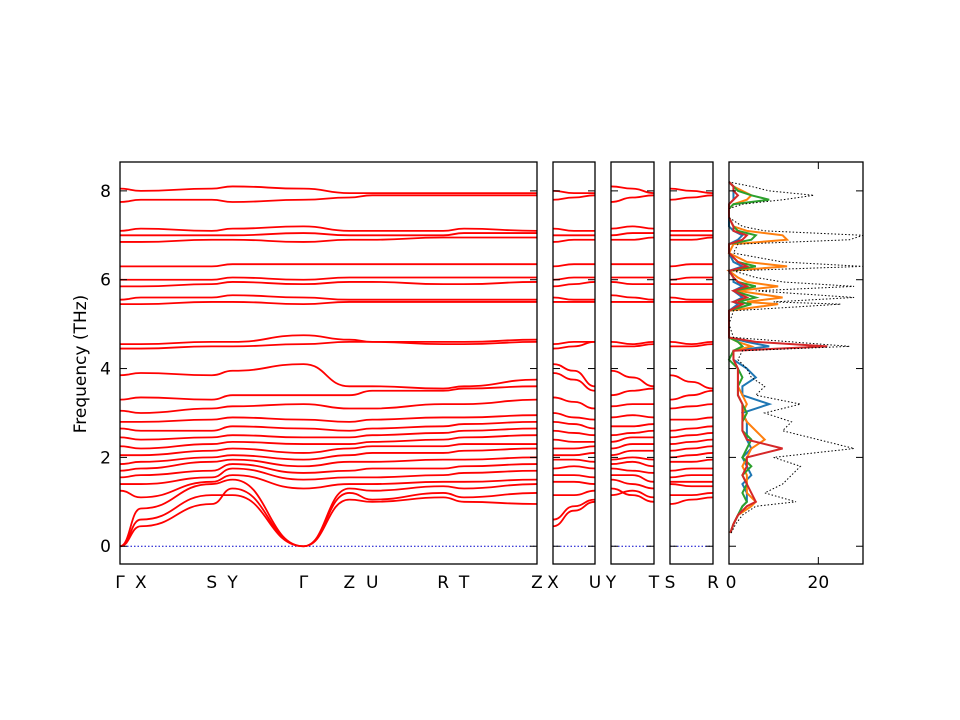 Image resolution: width=960 pixels, height=720 pixels. What do you see at coordinates (819, 583) in the screenshot?
I see `dos-x-tick-label: 20` at bounding box center [819, 583].